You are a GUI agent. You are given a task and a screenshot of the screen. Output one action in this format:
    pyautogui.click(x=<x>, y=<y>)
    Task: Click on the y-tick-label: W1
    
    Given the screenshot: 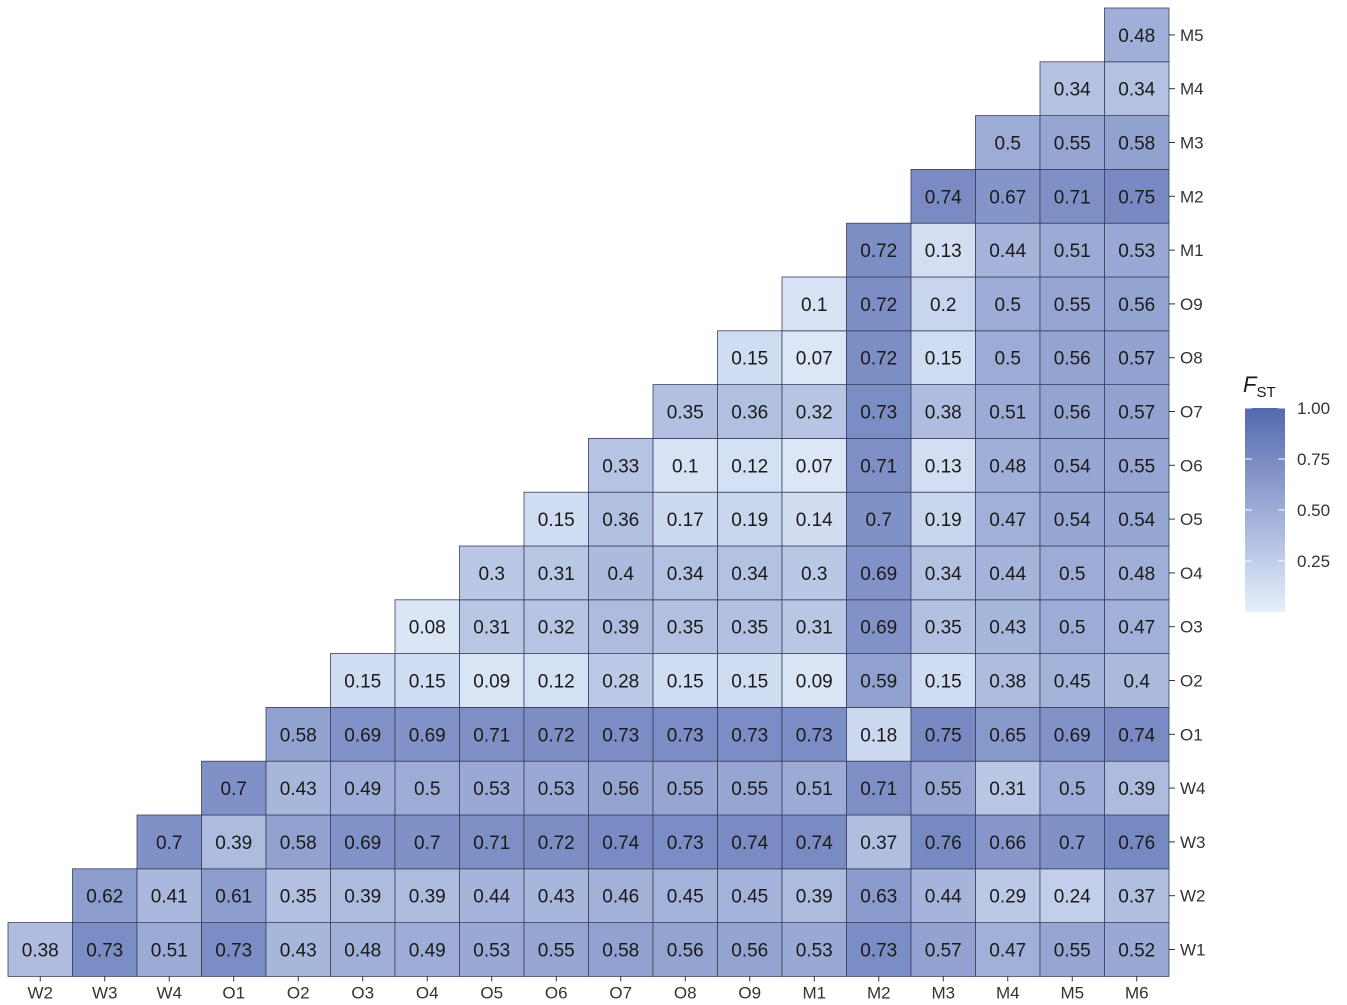 What is the action you would take?
    pyautogui.click(x=1193, y=950)
    